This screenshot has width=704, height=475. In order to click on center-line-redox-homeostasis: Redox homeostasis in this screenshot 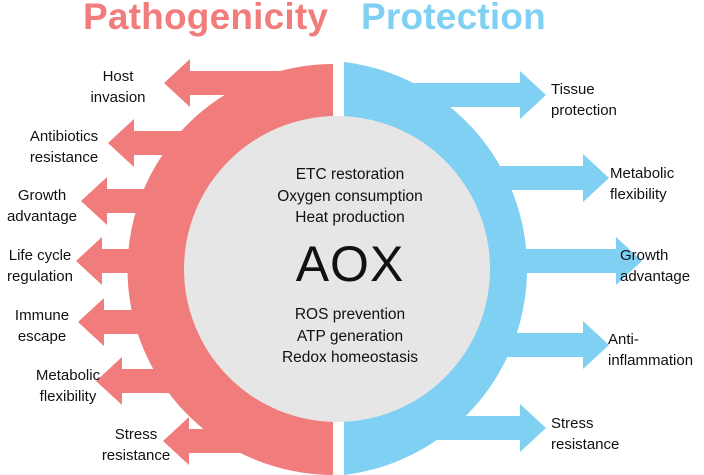, I will do `click(350, 357)`.